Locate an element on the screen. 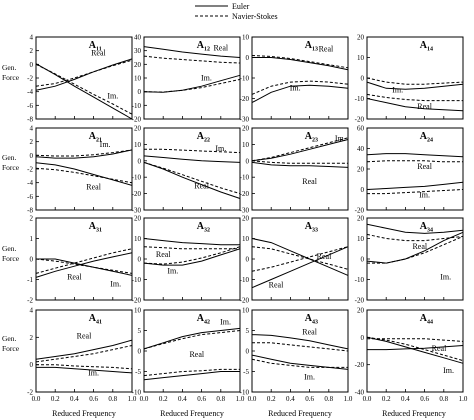 The width and height of the screenshot is (474, 420). panel-title-subscript: 24 is located at coordinates (430, 141).